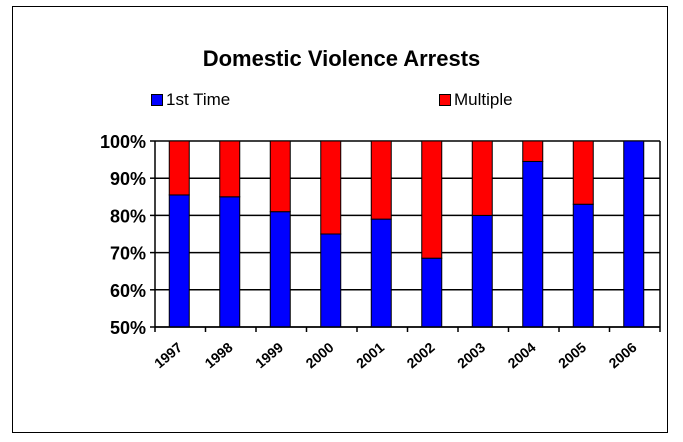  I want to click on bar-multiple-1999, so click(280, 176).